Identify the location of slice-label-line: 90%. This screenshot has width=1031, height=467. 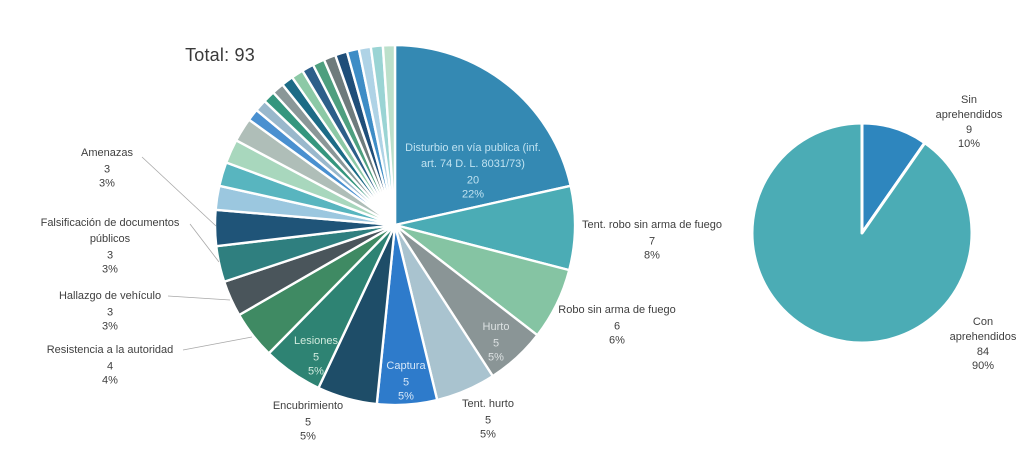
(983, 366).